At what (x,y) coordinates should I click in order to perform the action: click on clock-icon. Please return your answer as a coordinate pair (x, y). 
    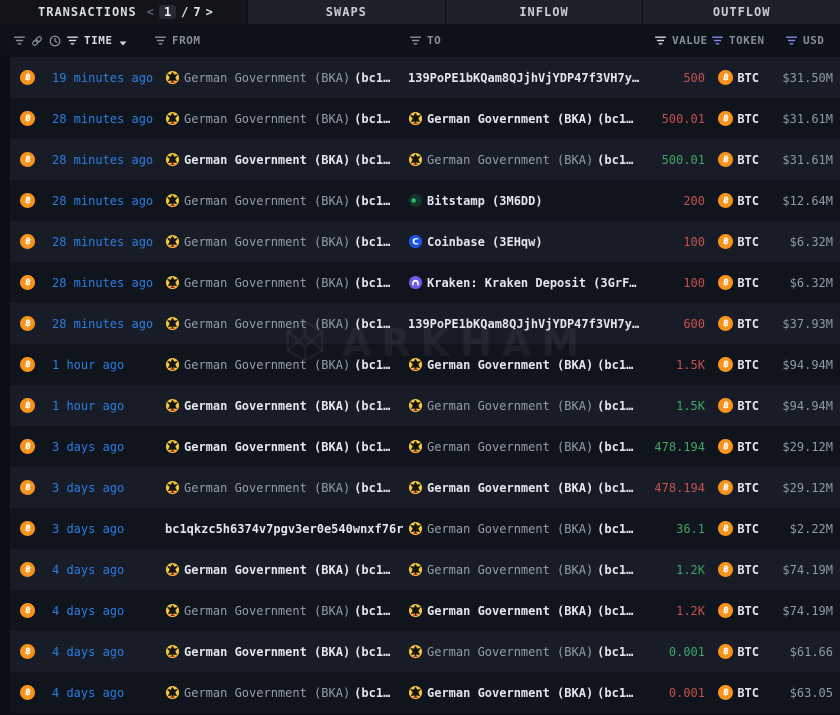
    Looking at the image, I should click on (55, 41).